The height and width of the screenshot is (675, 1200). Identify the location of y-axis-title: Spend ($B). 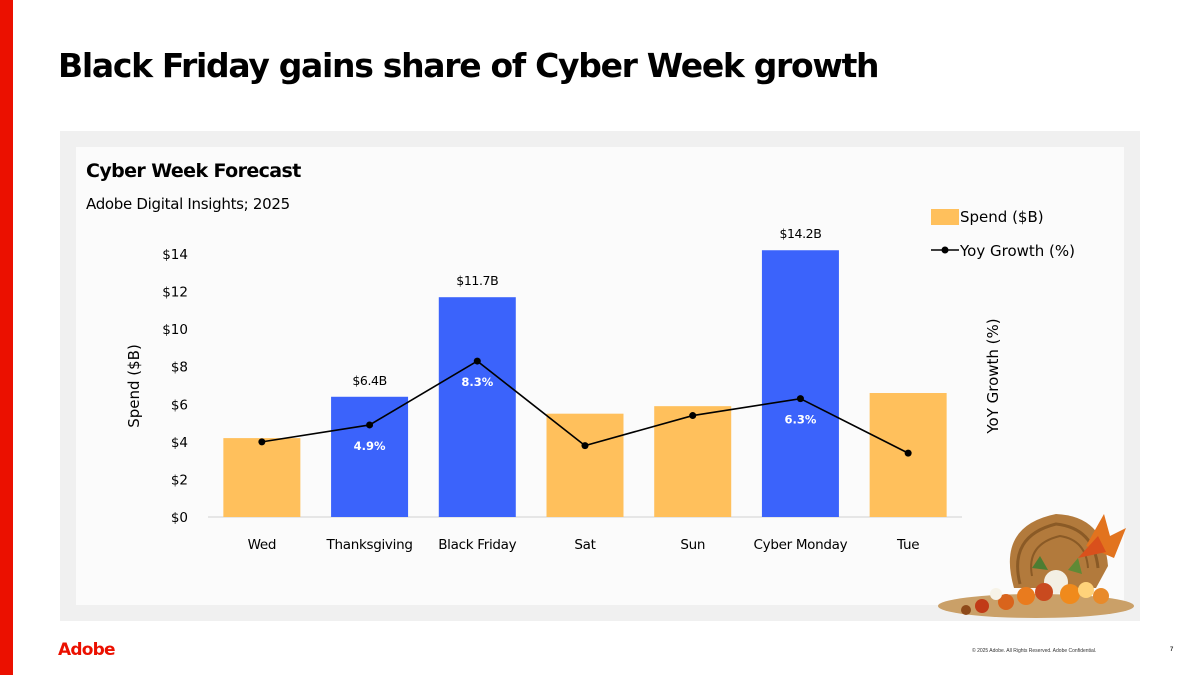
(134, 386).